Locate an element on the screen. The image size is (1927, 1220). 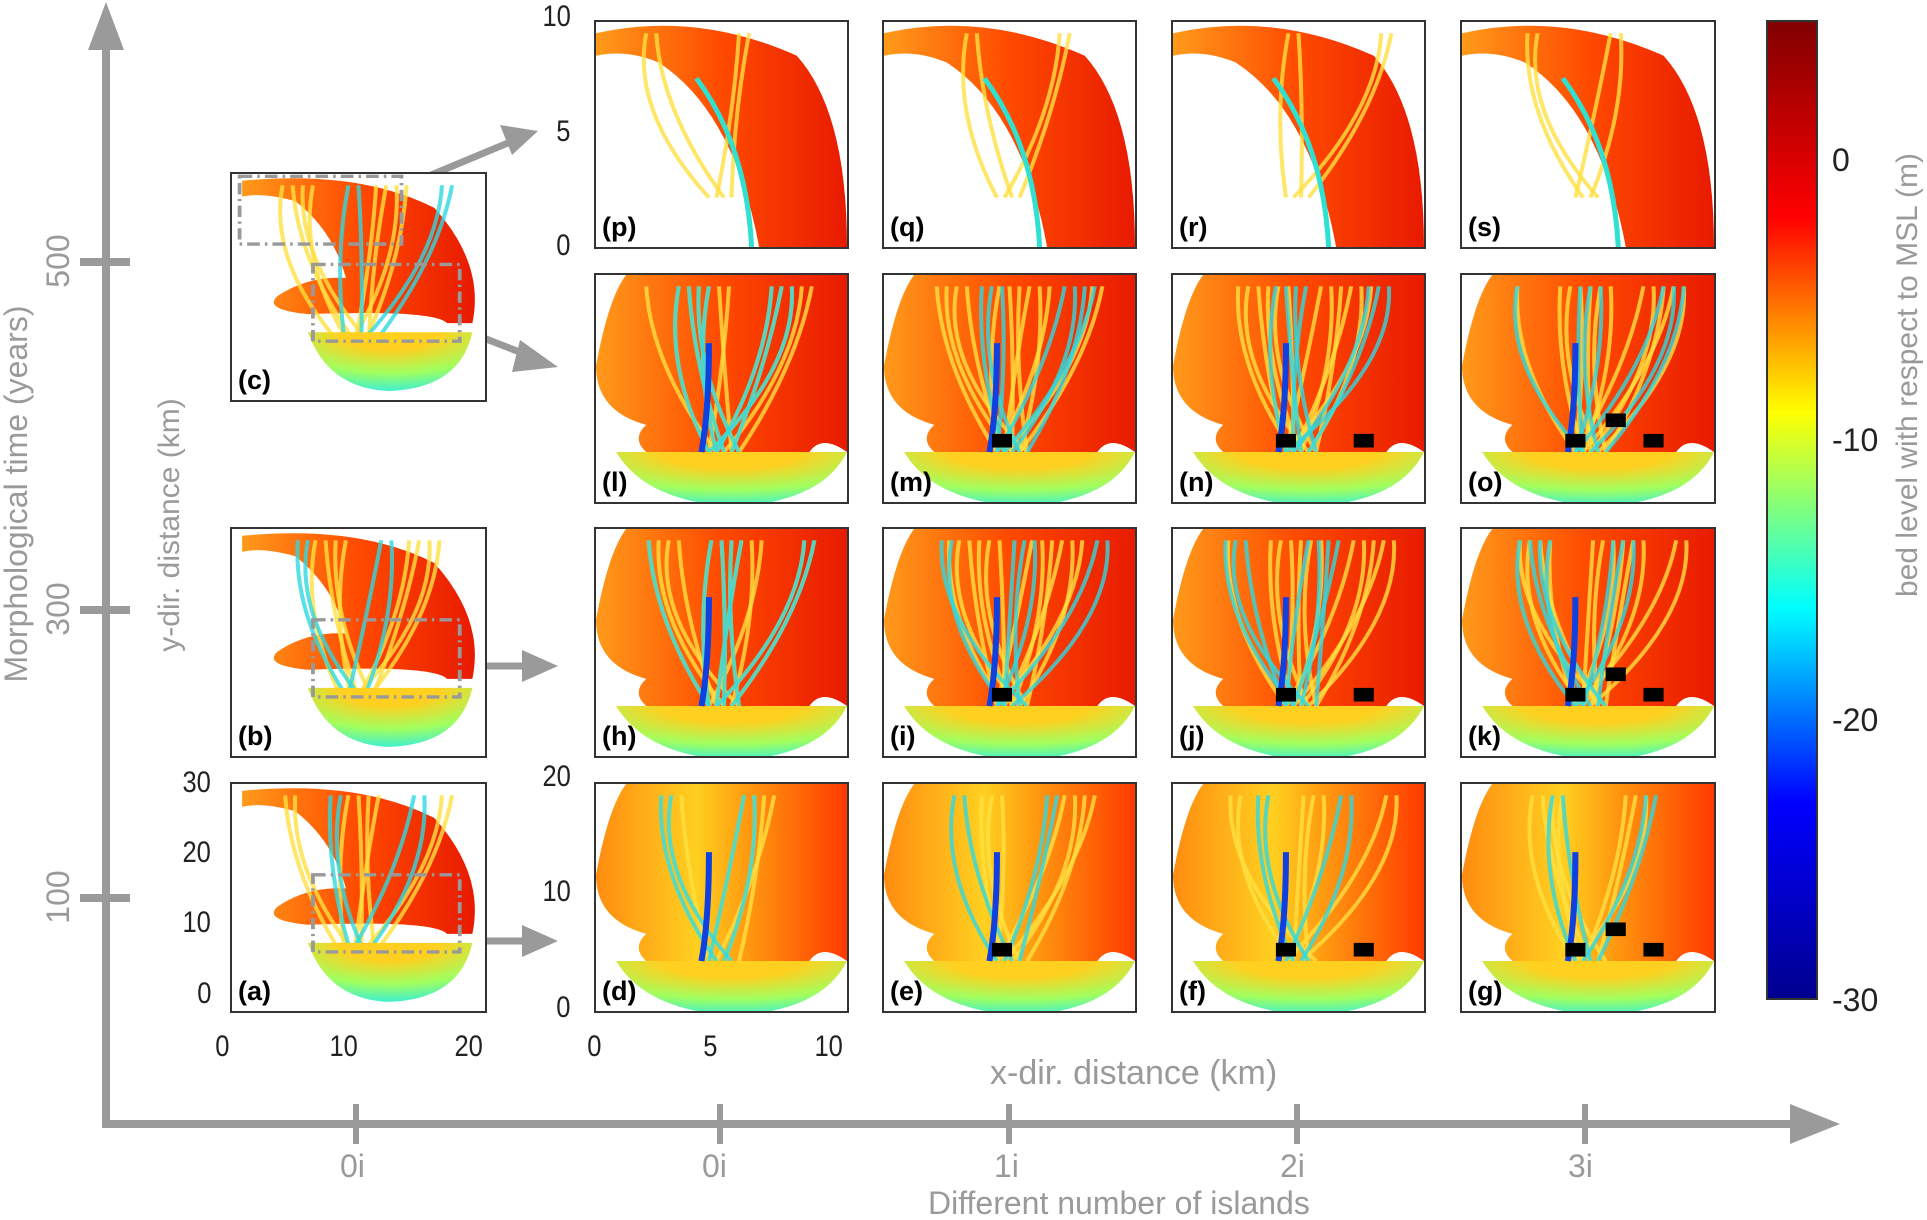
colorbar-tick-neg10: -10 is located at coordinates (1855, 440).